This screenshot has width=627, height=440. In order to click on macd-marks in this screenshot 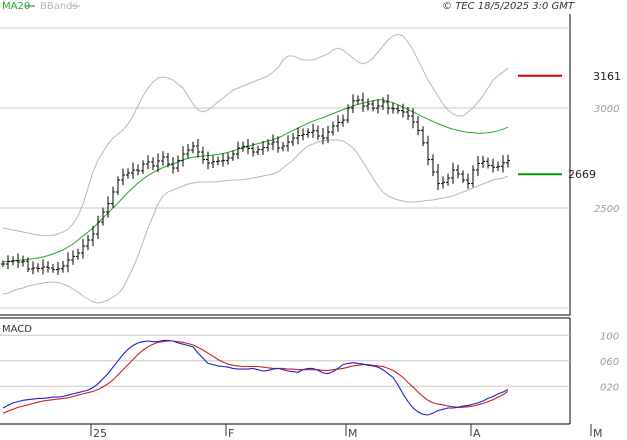, I will do `click(255, 377)`.